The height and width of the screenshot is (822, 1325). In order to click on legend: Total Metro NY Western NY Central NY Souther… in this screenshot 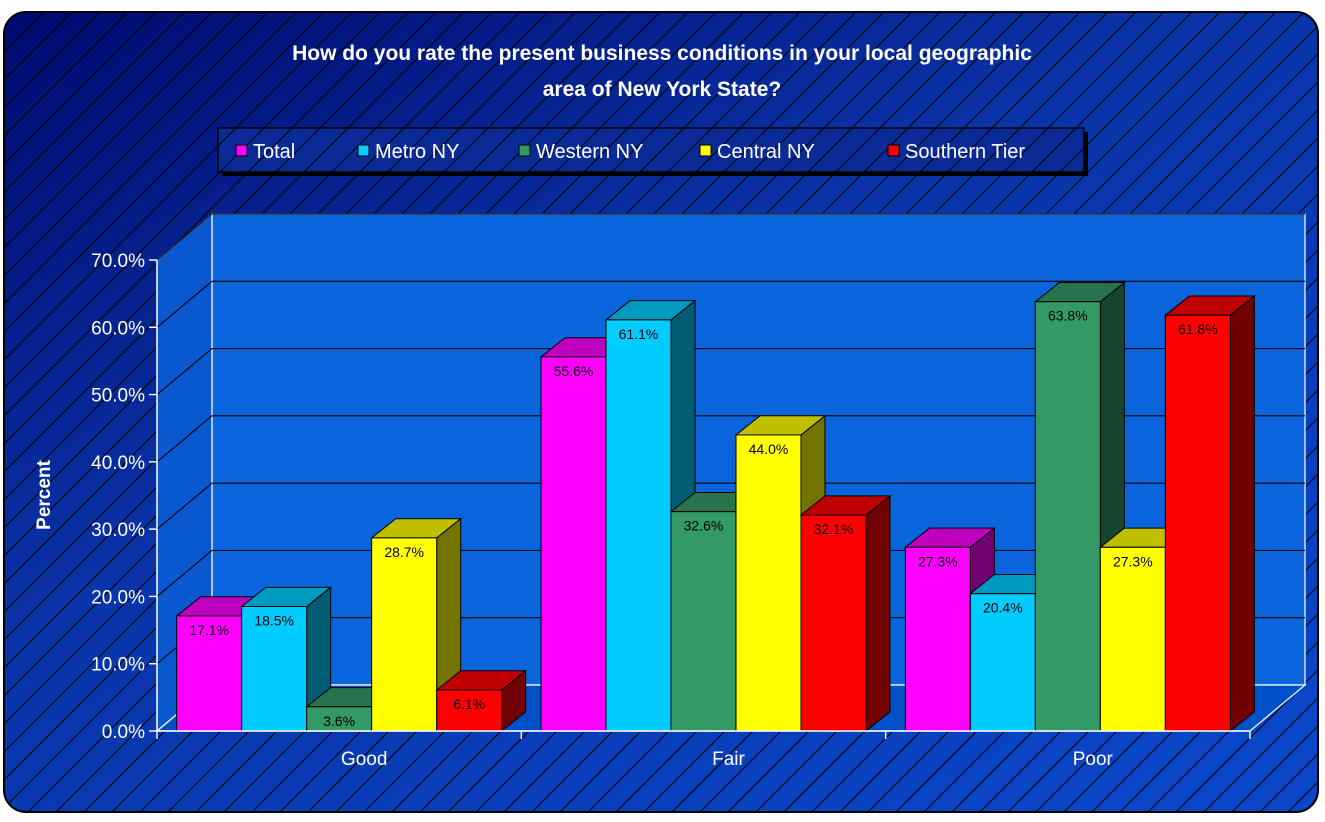, I will do `click(652, 151)`.